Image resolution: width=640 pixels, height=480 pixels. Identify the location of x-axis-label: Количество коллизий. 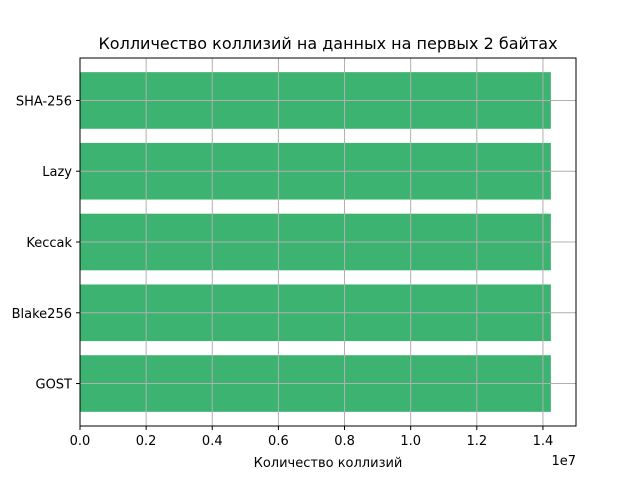
(328, 463).